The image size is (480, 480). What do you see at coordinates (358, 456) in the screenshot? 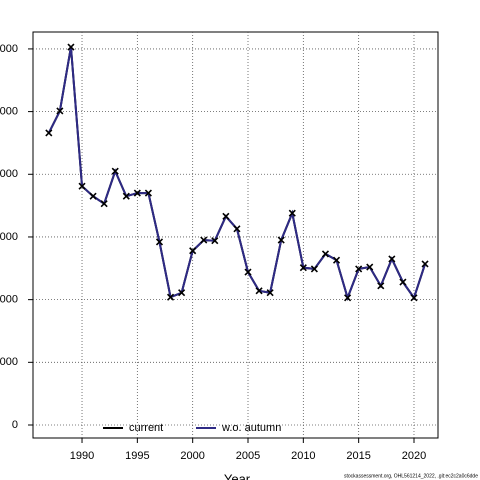
I see `x-tick-label: 2015` at bounding box center [358, 456].